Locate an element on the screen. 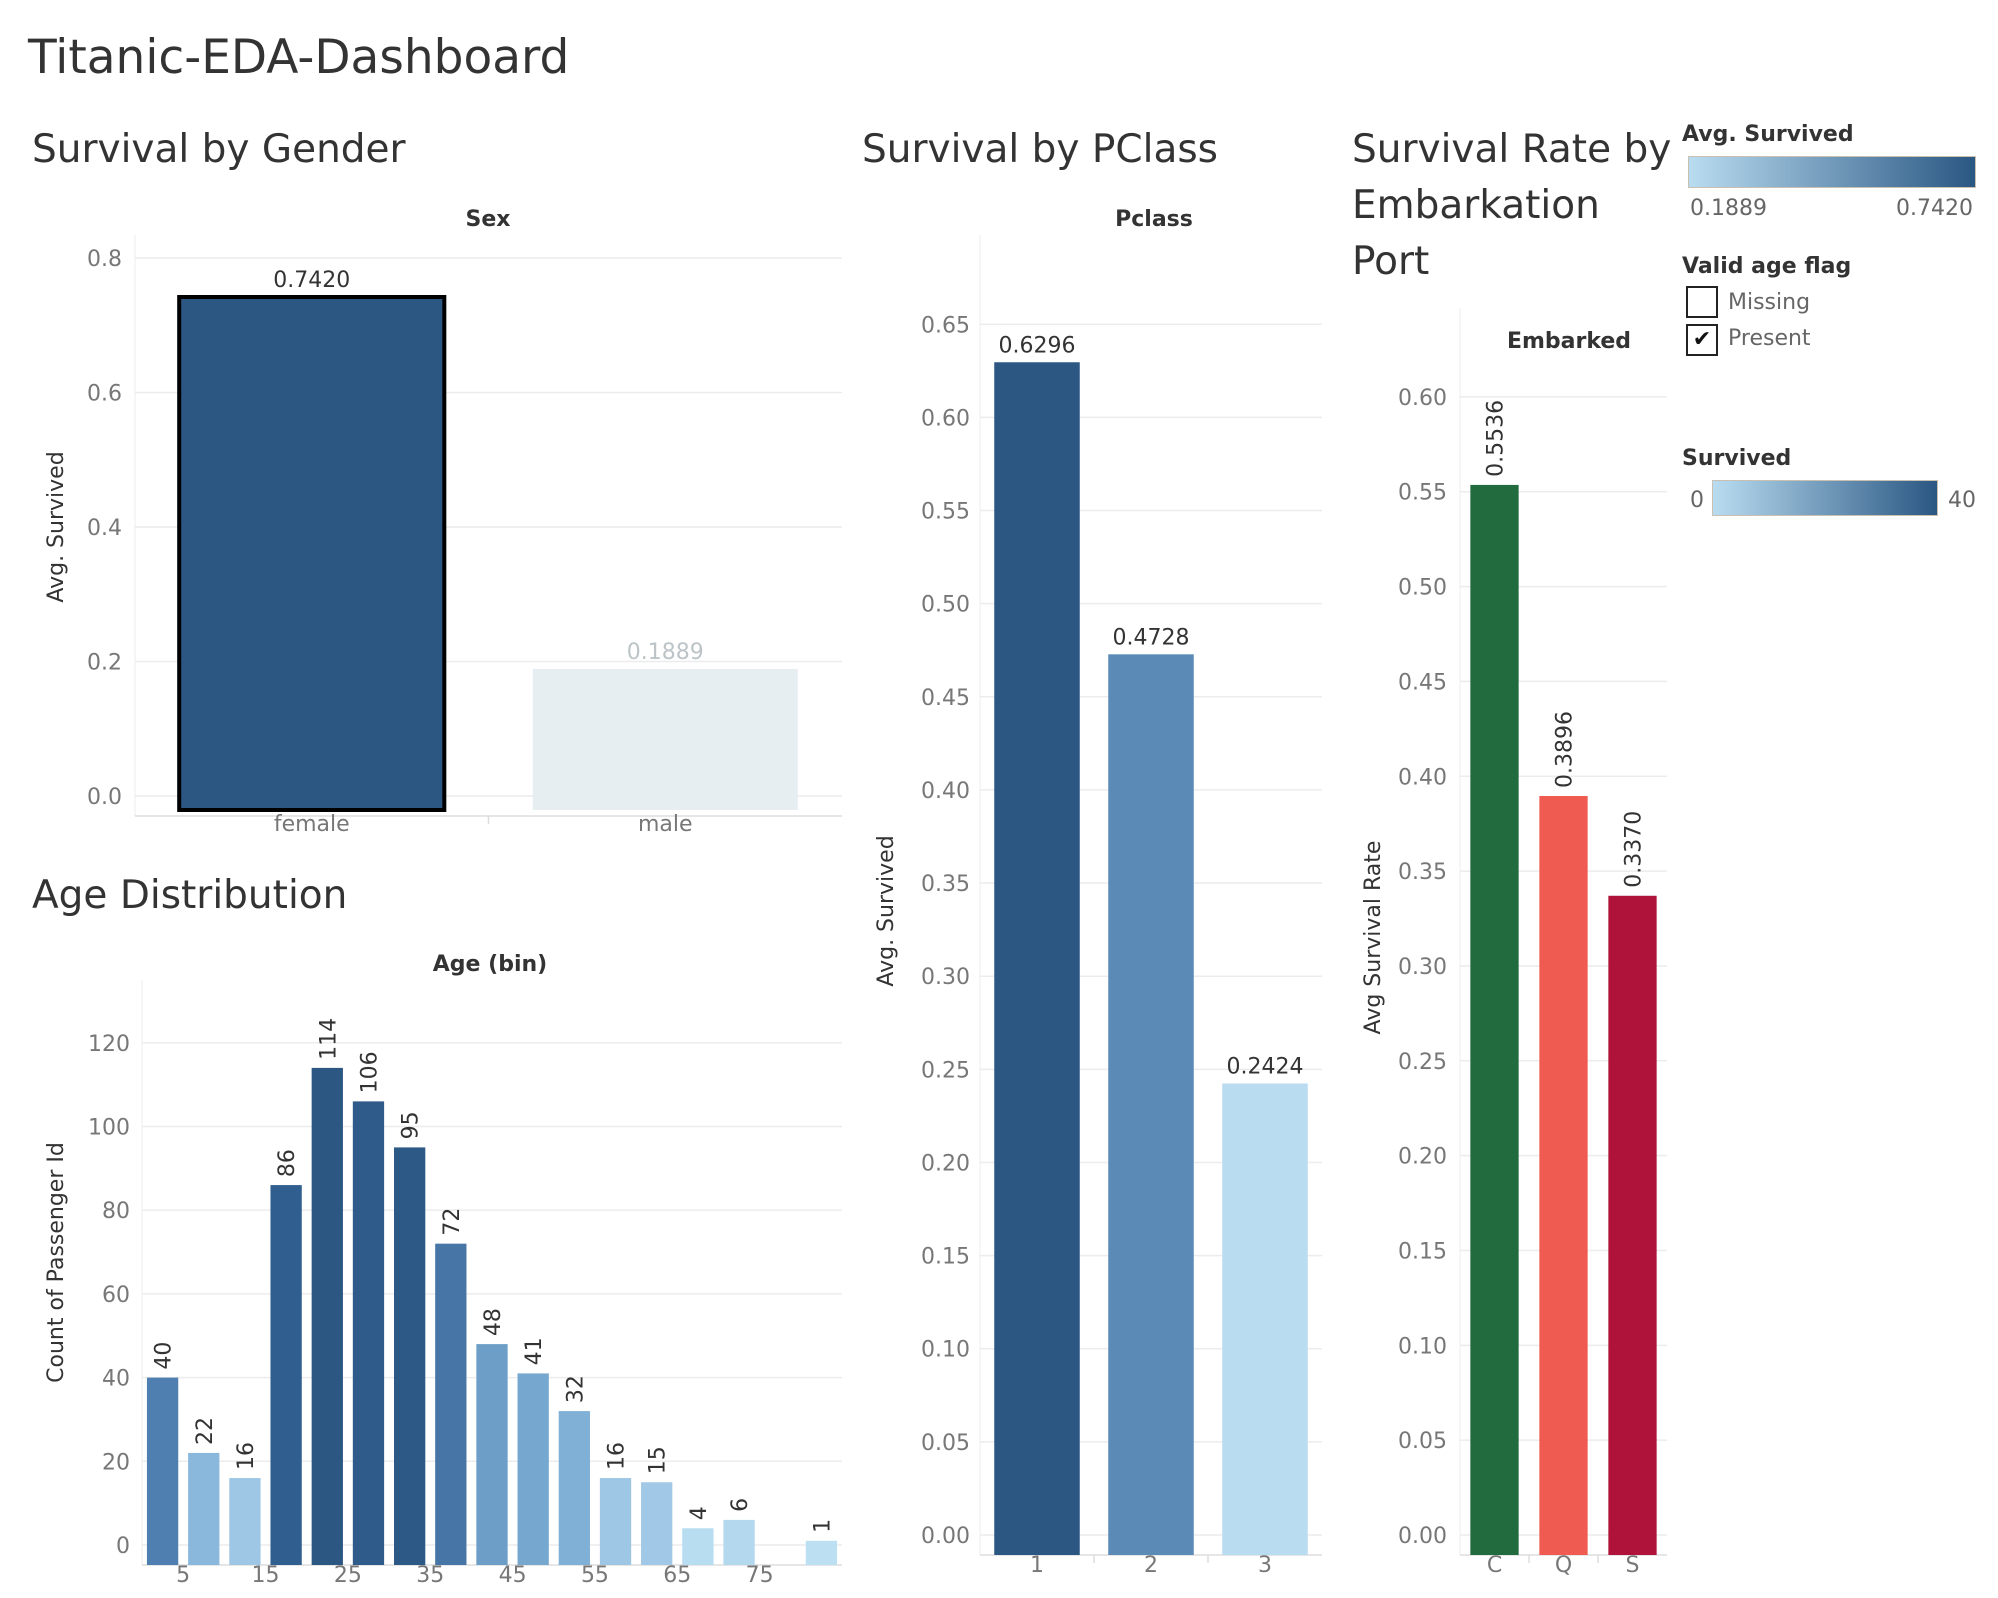  y-tick-label: 100 is located at coordinates (109, 1127).